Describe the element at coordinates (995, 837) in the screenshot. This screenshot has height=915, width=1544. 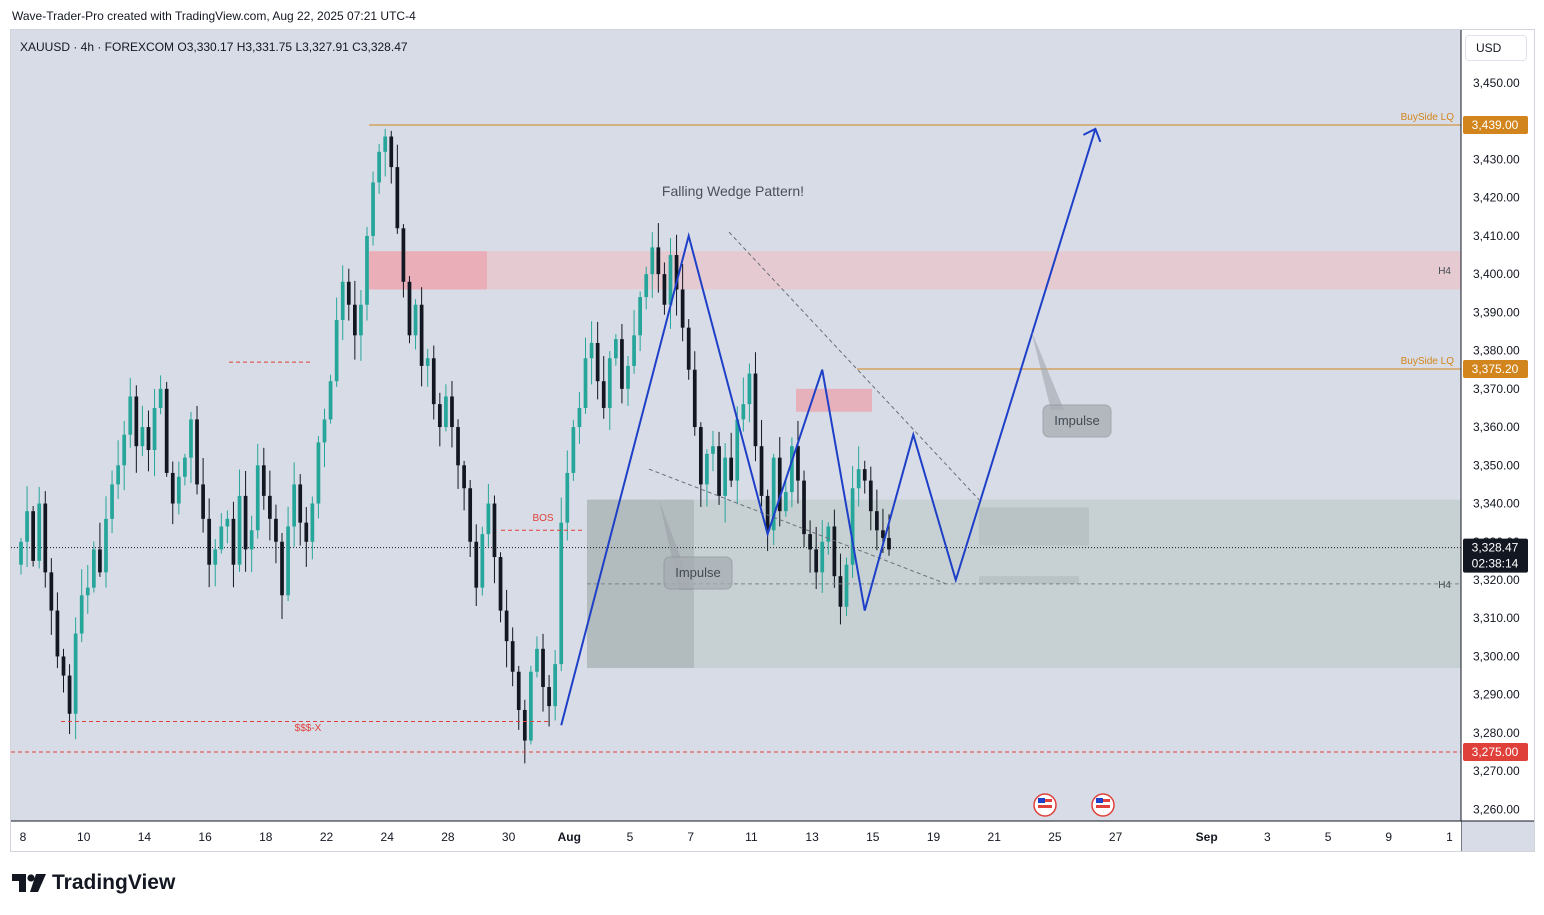
I see `time-tick-label: 21` at that location.